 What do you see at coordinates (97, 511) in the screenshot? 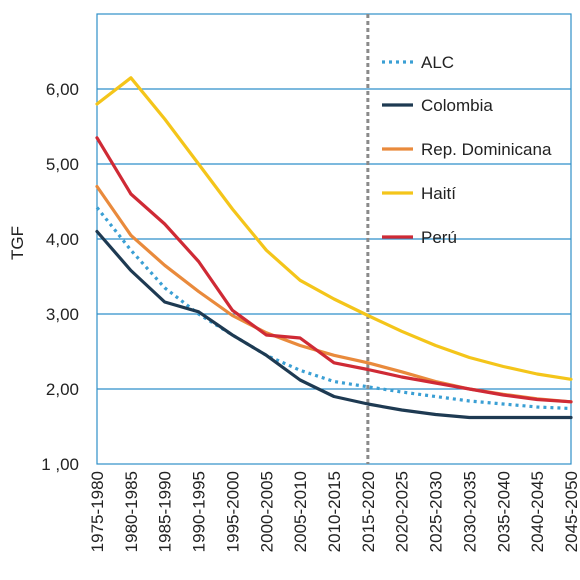
I see `x-tick-label: 1975-1980` at bounding box center [97, 511].